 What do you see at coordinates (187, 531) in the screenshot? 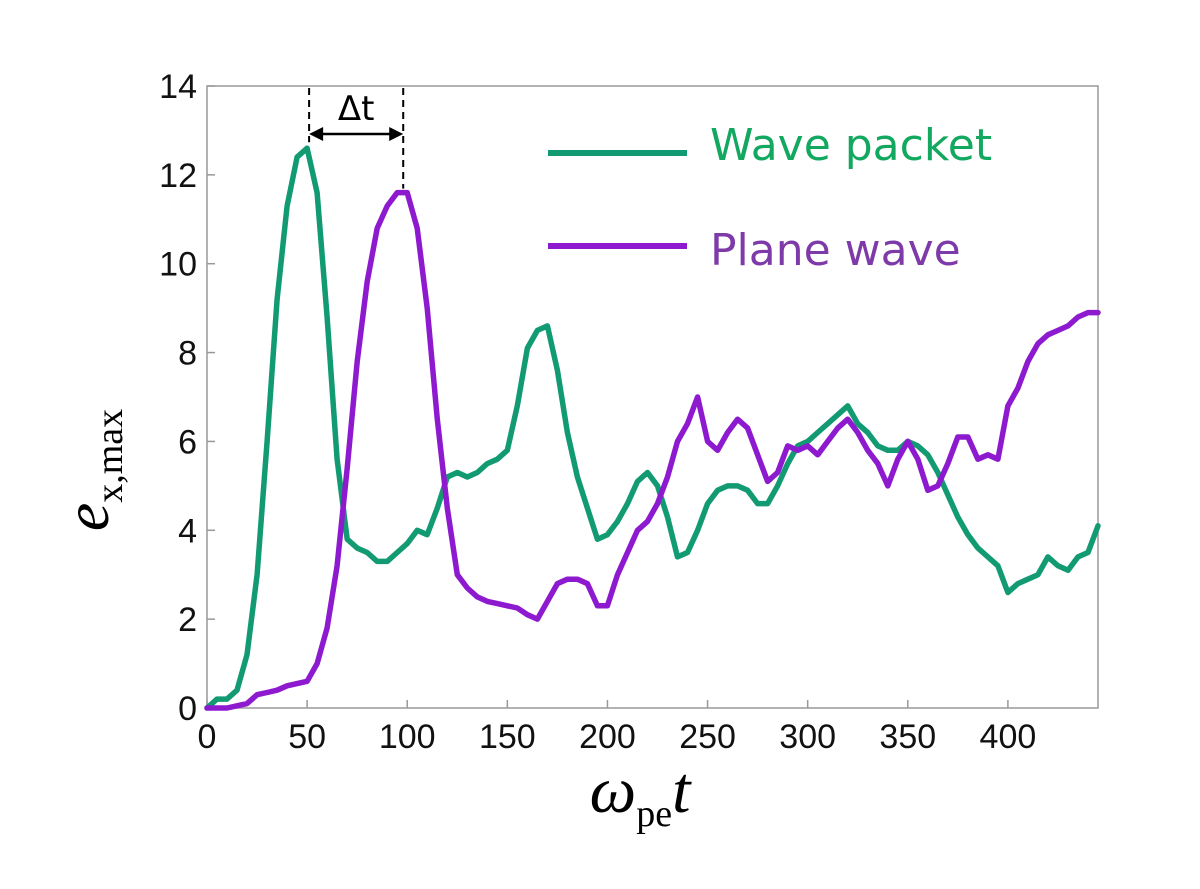
I see `y-tick-label-4: 4` at bounding box center [187, 531].